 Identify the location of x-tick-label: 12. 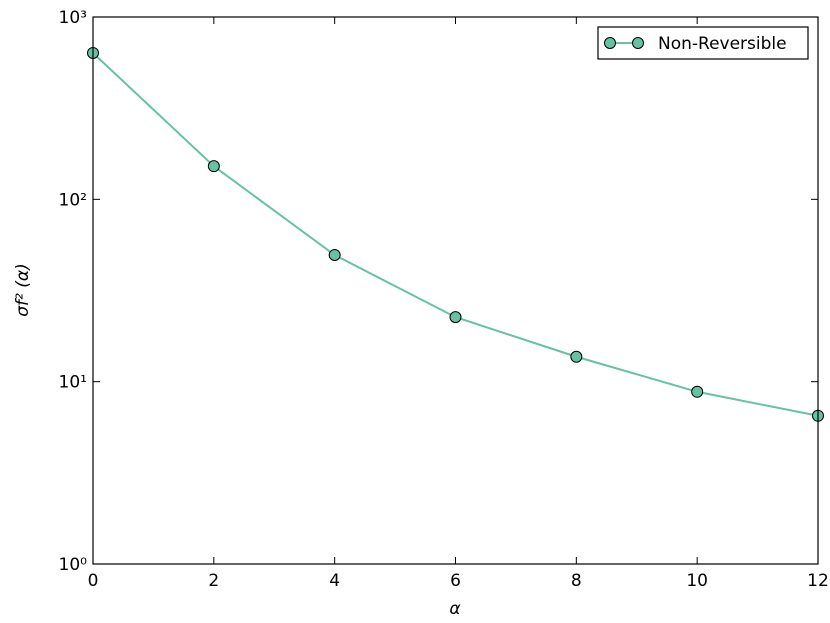
(818, 581).